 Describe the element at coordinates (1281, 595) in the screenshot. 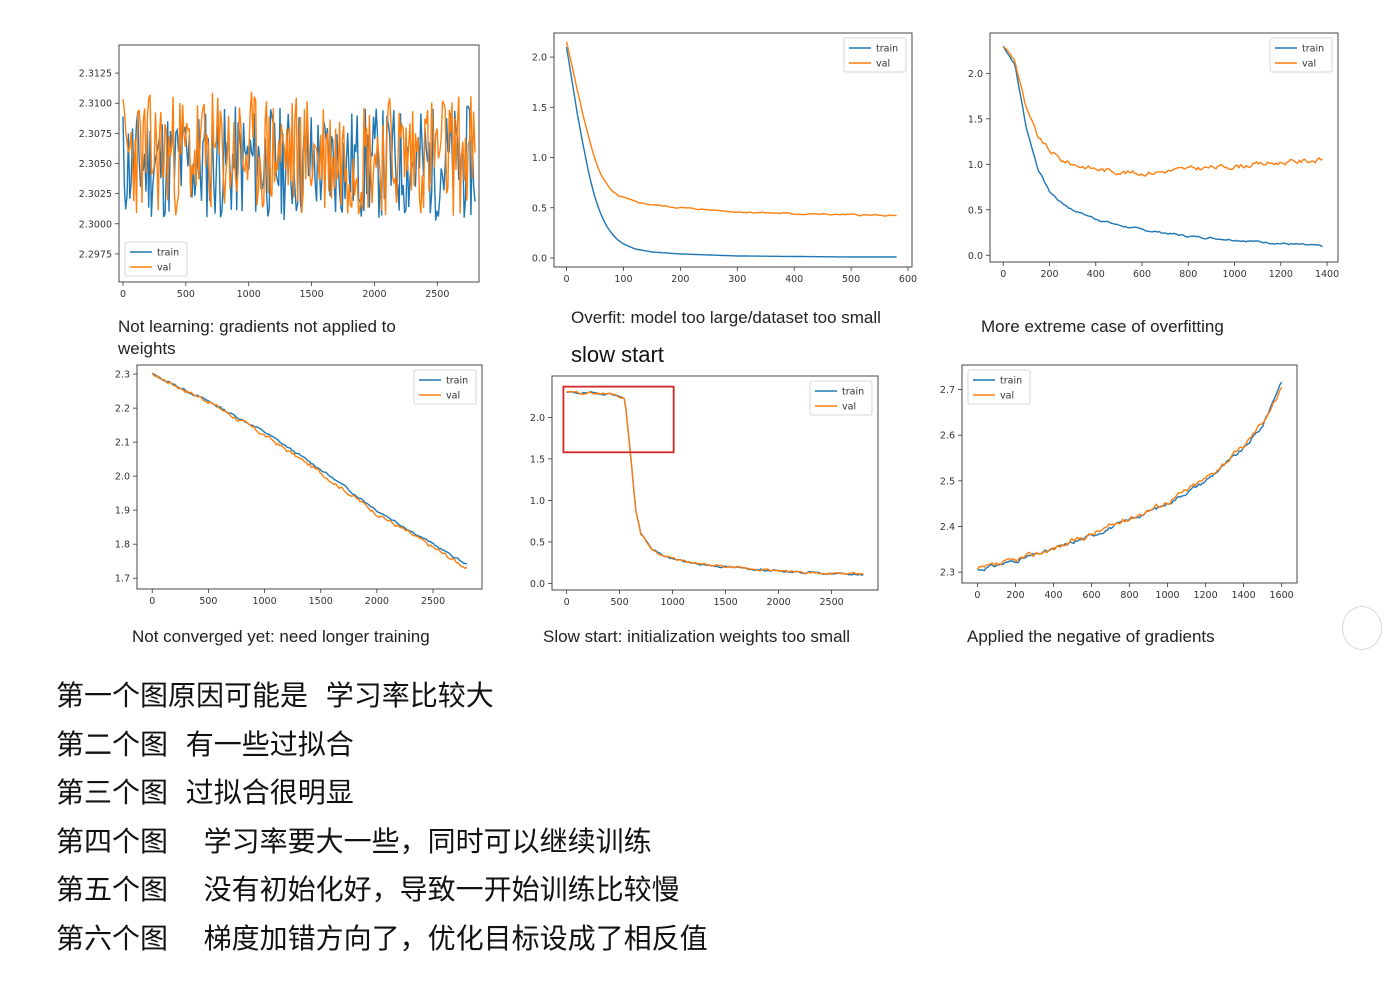

I see `x-tick-label: 1600` at that location.